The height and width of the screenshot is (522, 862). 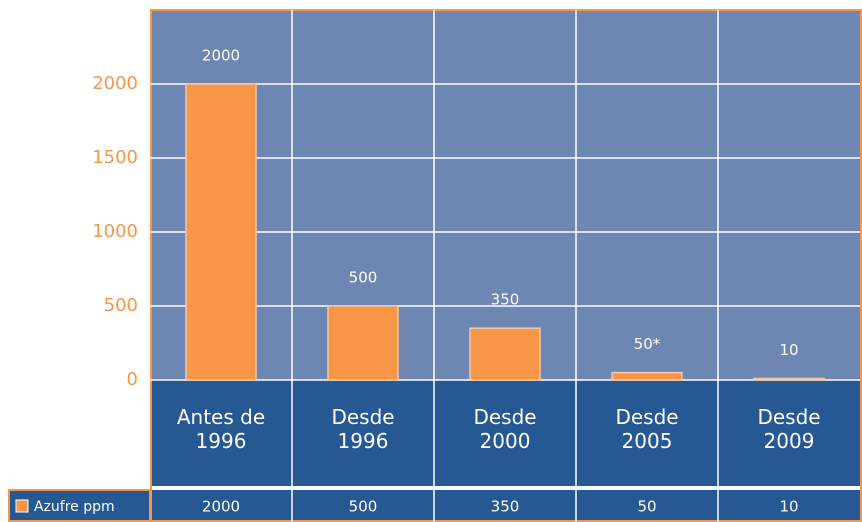 I want to click on table-value: 2000, so click(x=221, y=507).